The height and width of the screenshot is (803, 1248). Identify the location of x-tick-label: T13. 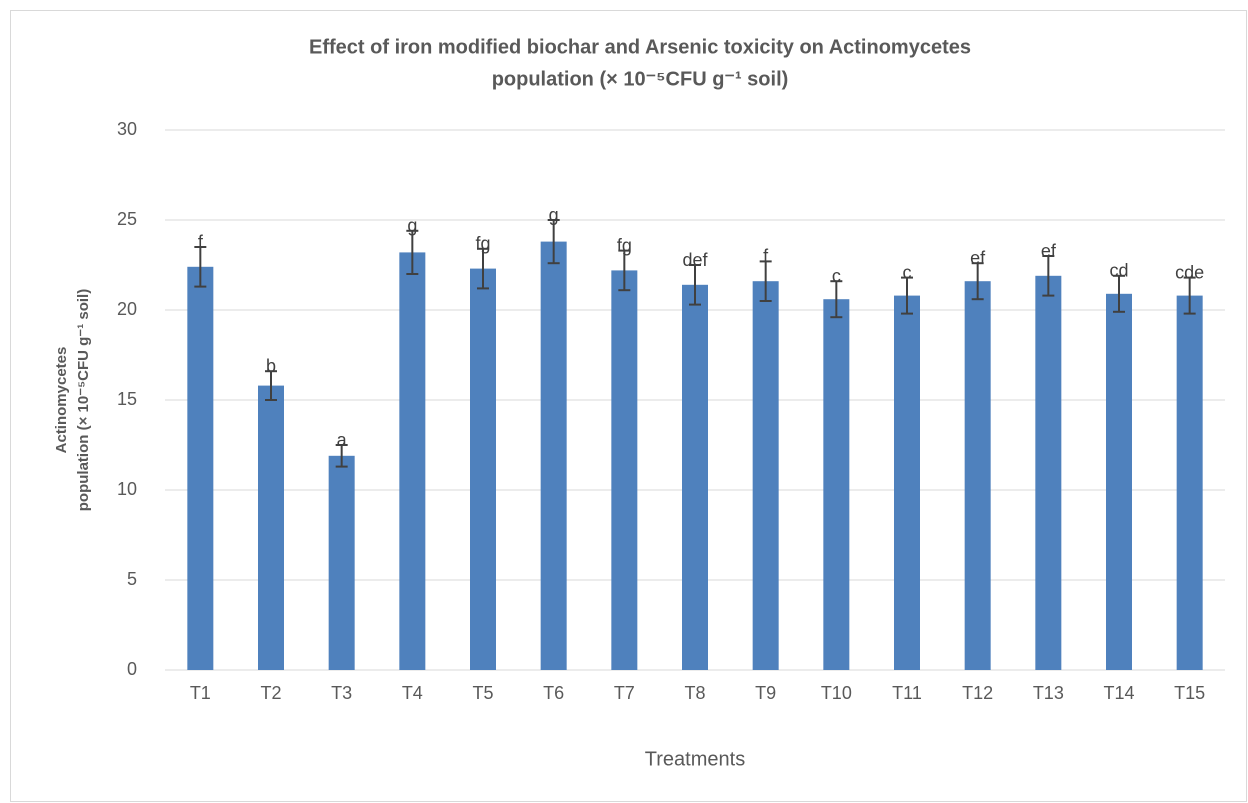
(1048, 693).